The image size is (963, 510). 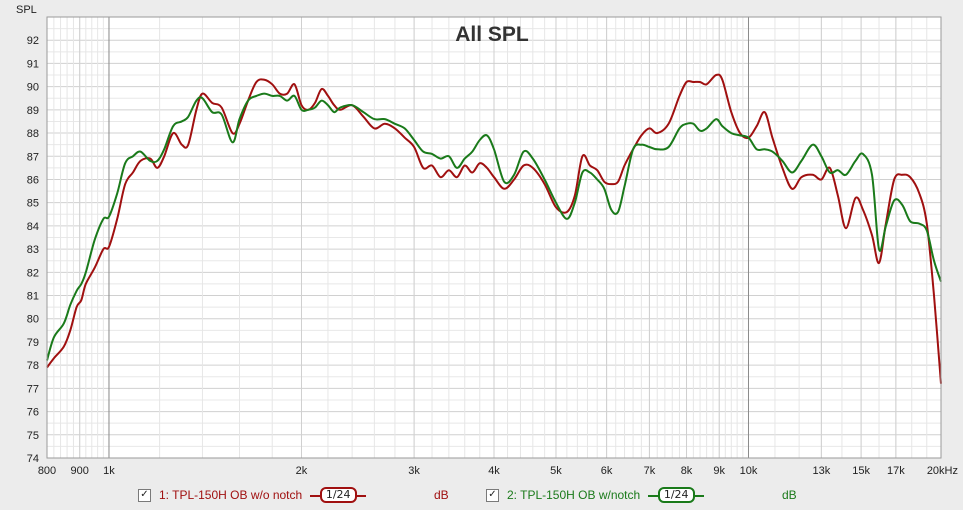 What do you see at coordinates (33, 459) in the screenshot?
I see `y-tick-label: 74` at bounding box center [33, 459].